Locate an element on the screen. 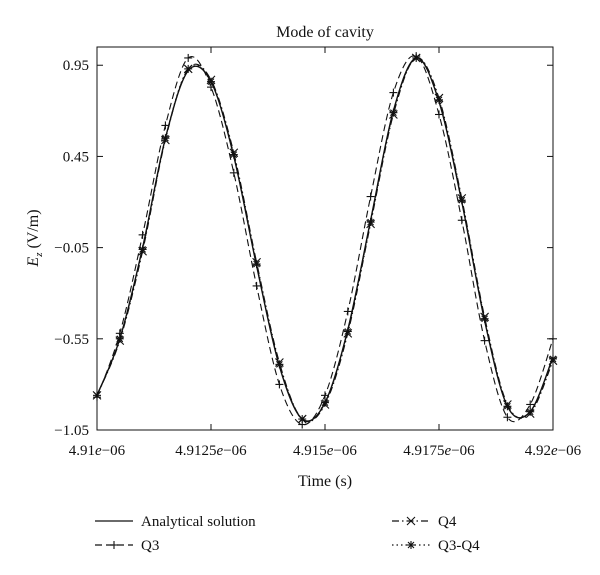 Image resolution: width=600 pixels, height=575 pixels. x-tick-label-base-4: 4.92 is located at coordinates (538, 451).